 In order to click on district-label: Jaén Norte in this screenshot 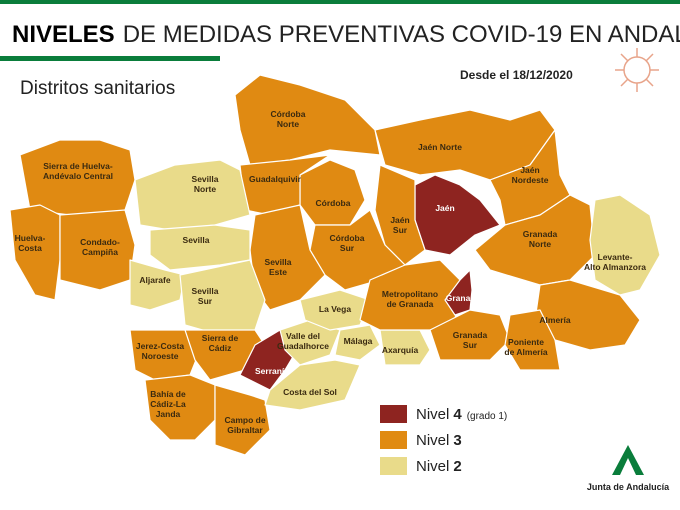, I will do `click(440, 147)`.